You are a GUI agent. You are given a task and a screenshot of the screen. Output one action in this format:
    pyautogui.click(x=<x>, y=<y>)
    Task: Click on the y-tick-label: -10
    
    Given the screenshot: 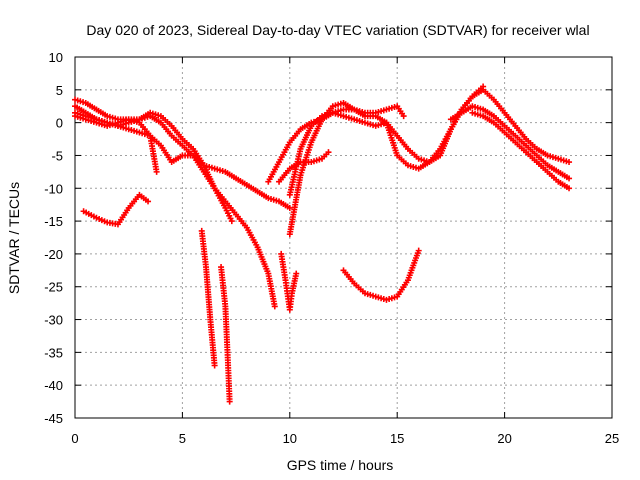 What is the action you would take?
    pyautogui.click(x=53, y=188)
    